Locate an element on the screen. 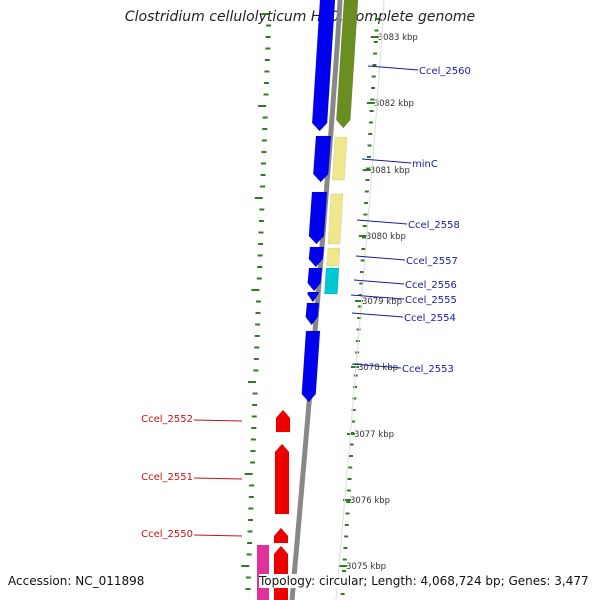  scale-tick-label: 3078 kbp is located at coordinates (378, 368).